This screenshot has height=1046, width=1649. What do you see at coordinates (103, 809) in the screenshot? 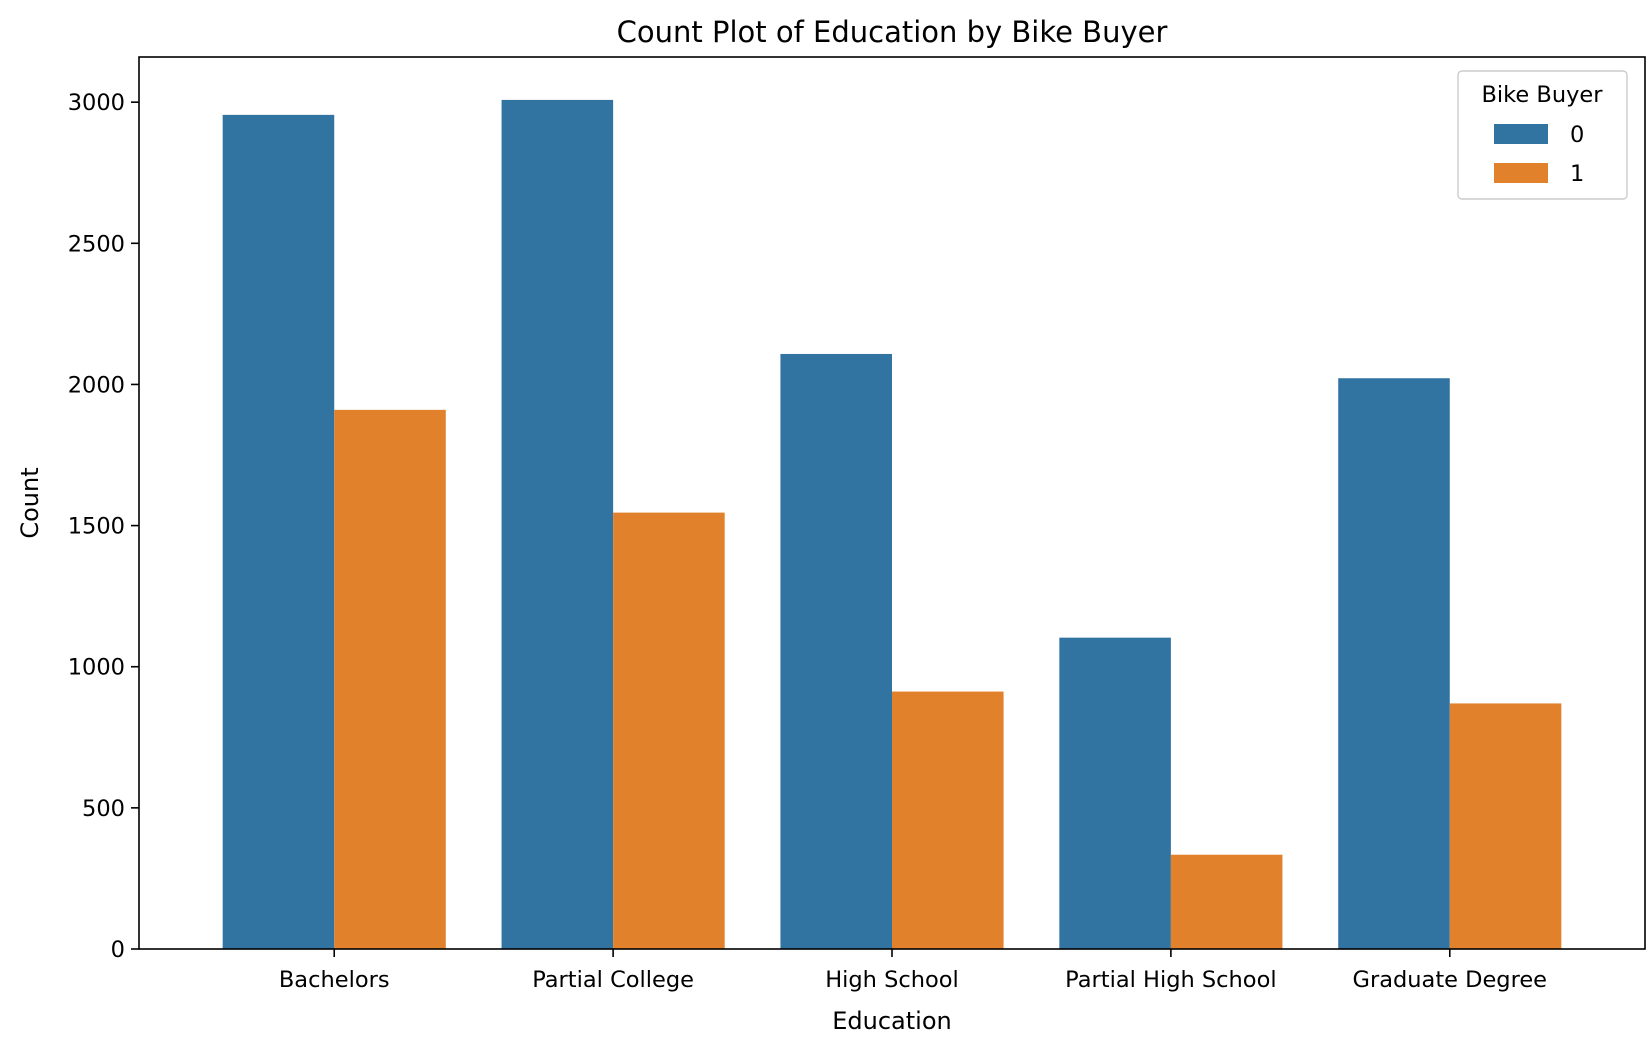
I see `y-tick-label-500: 500` at bounding box center [103, 809].